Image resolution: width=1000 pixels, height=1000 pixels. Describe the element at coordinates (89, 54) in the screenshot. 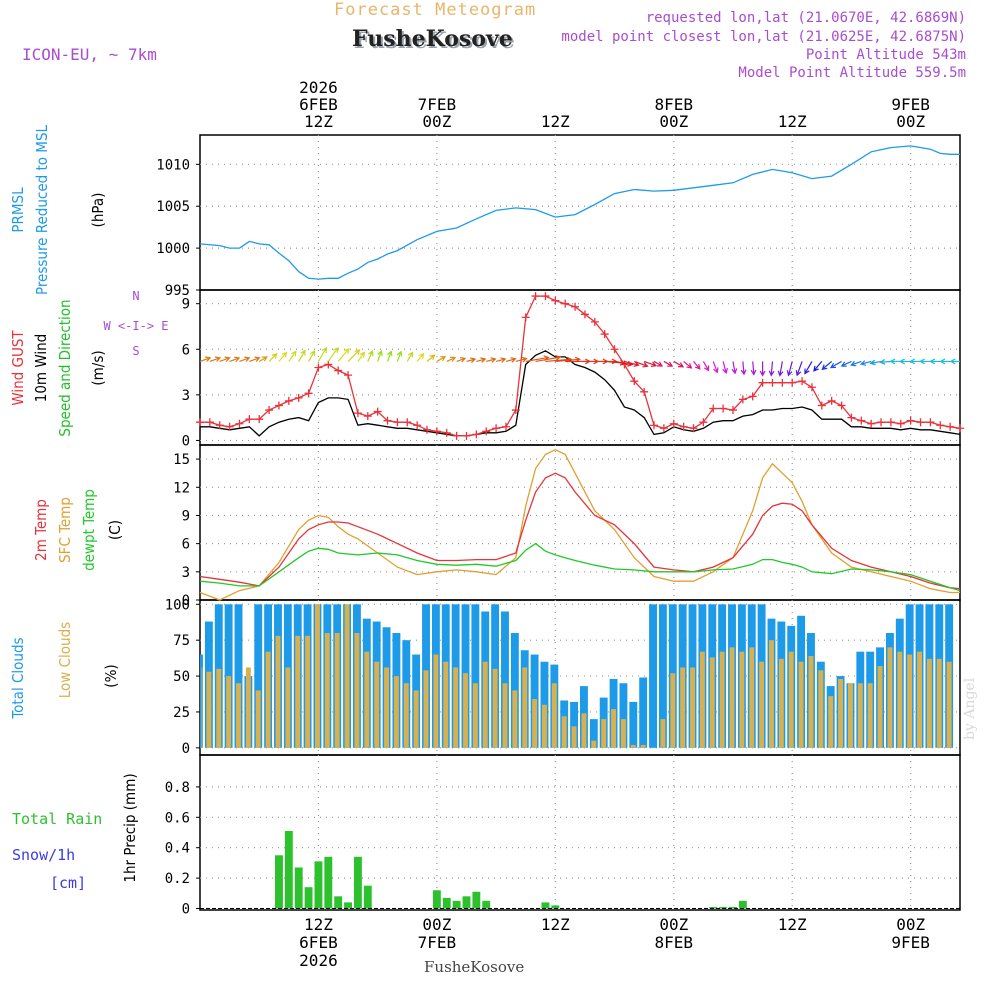

I see `model-label: ICON-EU, ~ 7km` at that location.